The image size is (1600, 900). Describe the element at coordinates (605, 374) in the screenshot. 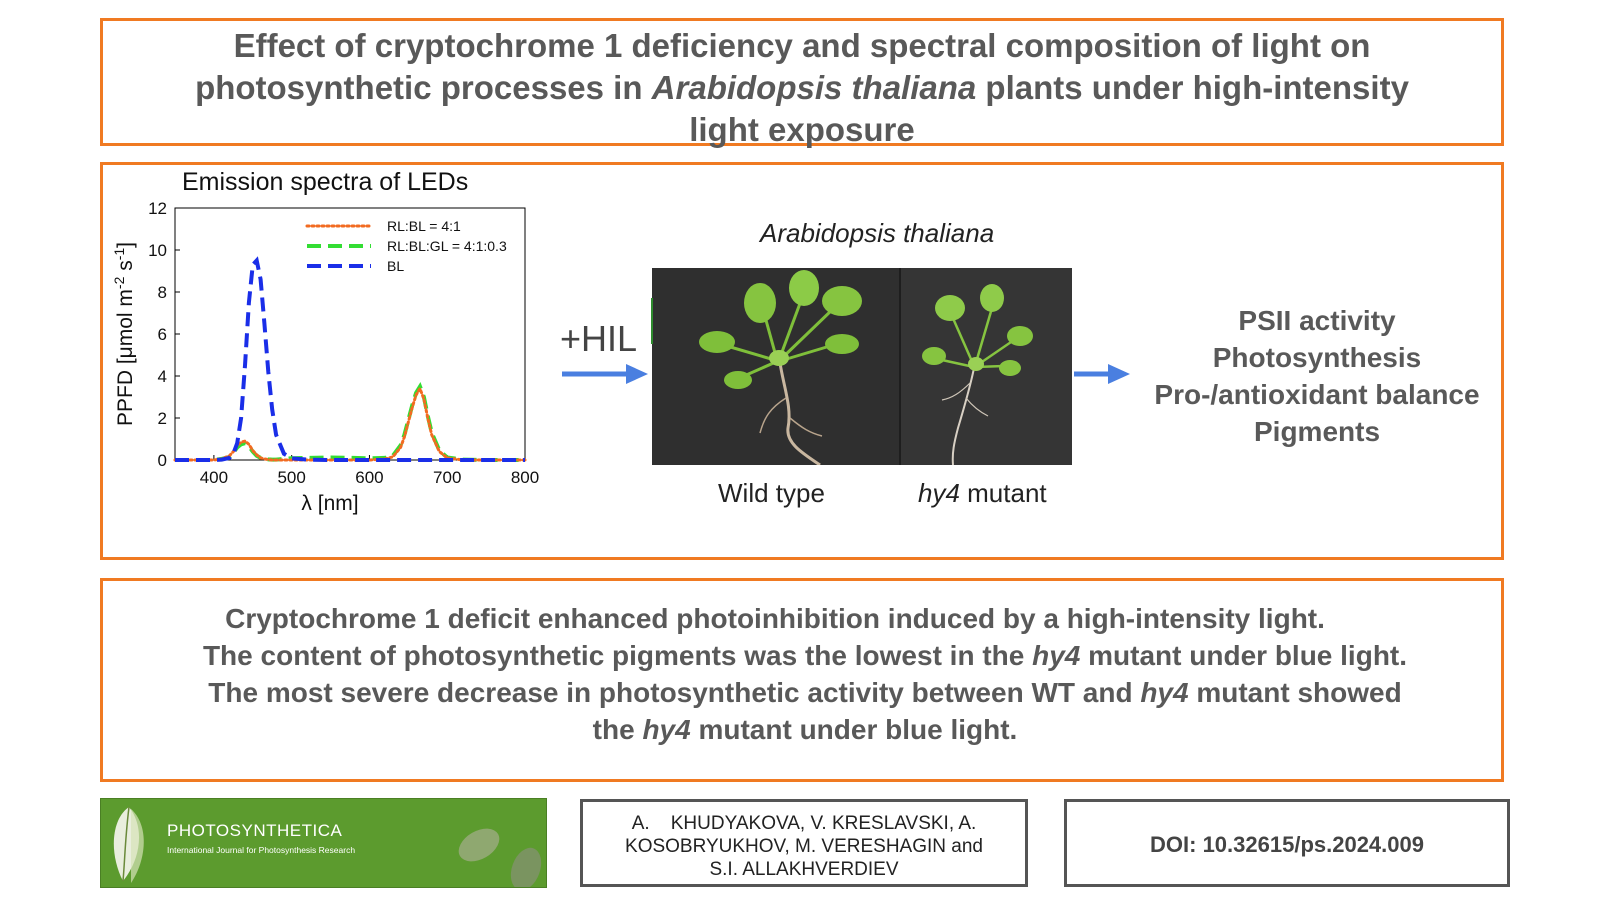

I see `arrow-right-icon` at that location.